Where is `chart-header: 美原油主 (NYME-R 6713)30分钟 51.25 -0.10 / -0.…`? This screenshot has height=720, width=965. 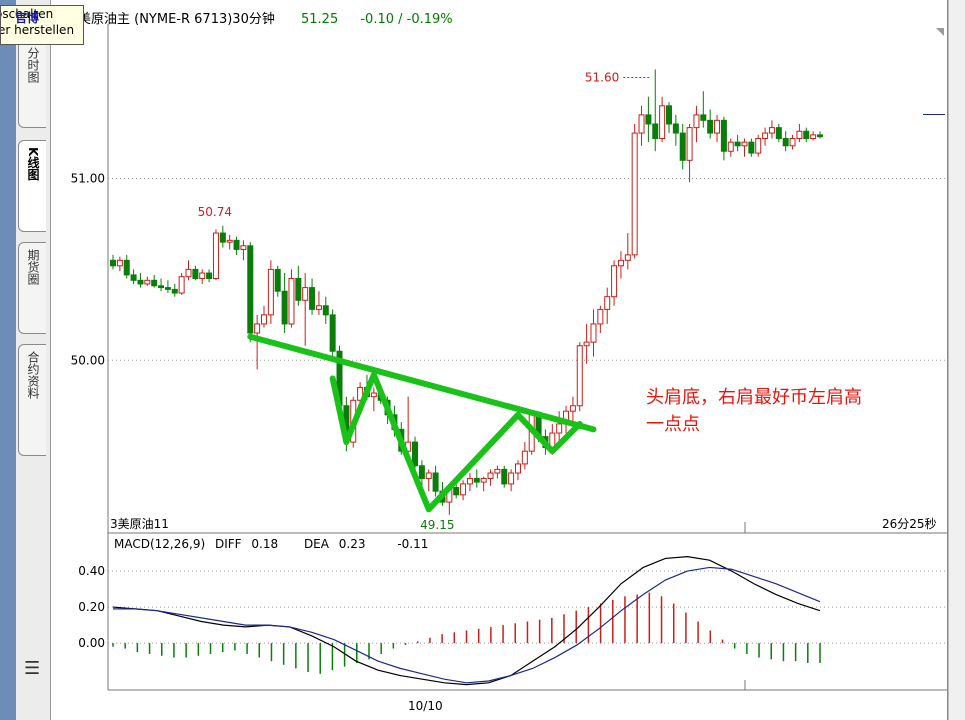 chart-header: 美原油主 (NYME-R 6713)30分钟 51.25 -0.10 / -0.… is located at coordinates (265, 17).